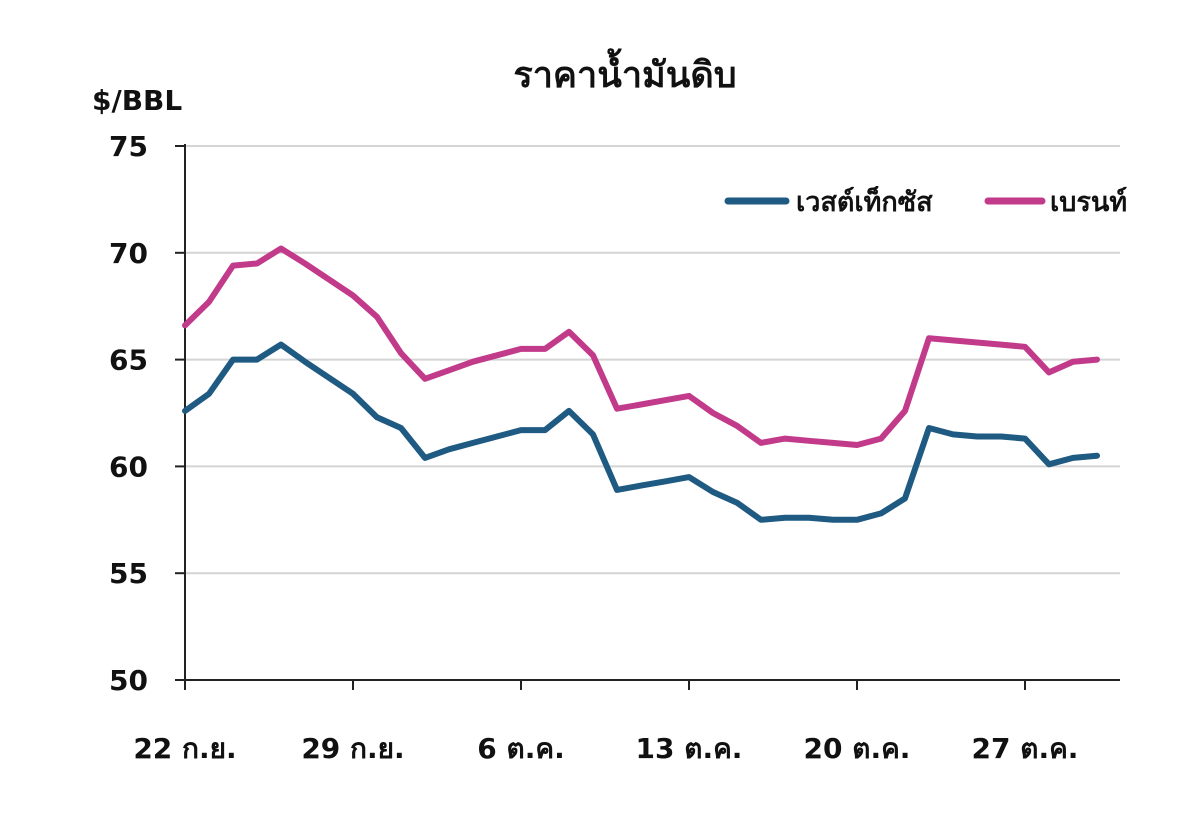 Image resolution: width=1200 pixels, height=822 pixels. I want to click on y-tick-label-60: 60, so click(128, 466).